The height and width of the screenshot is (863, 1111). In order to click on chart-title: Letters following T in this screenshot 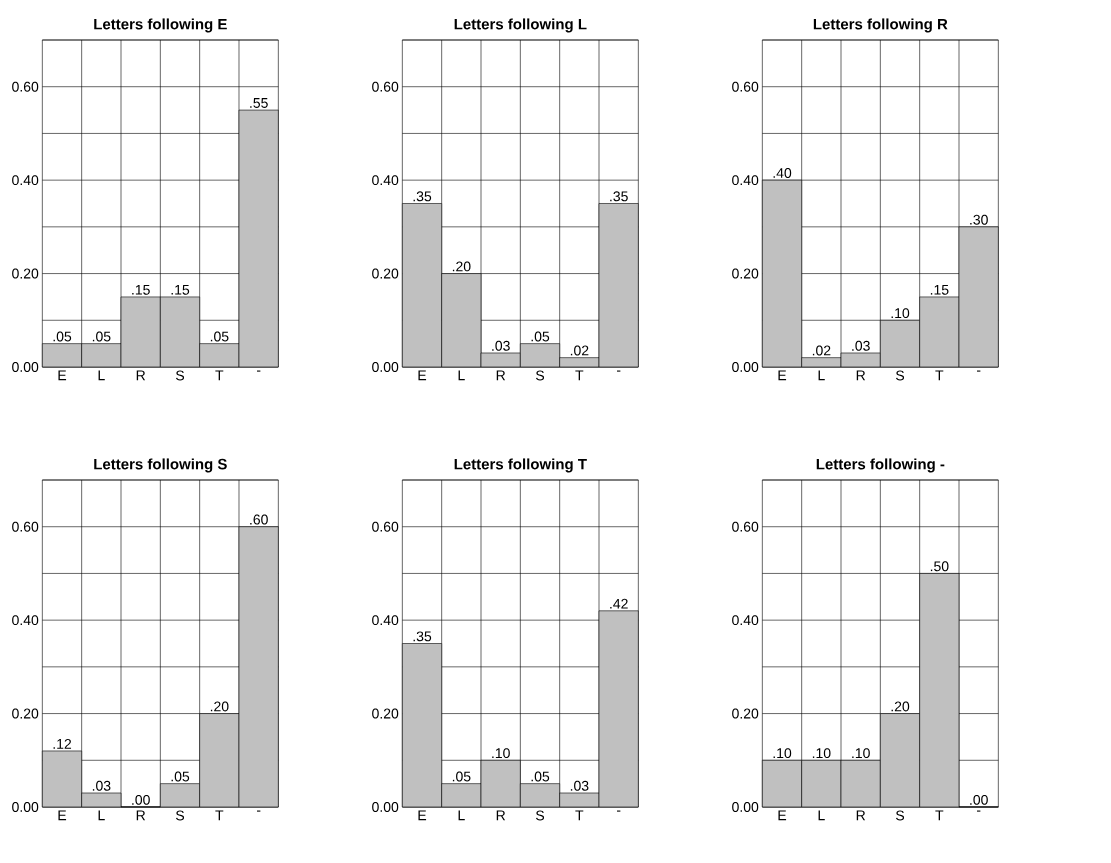, I will do `click(520, 465)`.